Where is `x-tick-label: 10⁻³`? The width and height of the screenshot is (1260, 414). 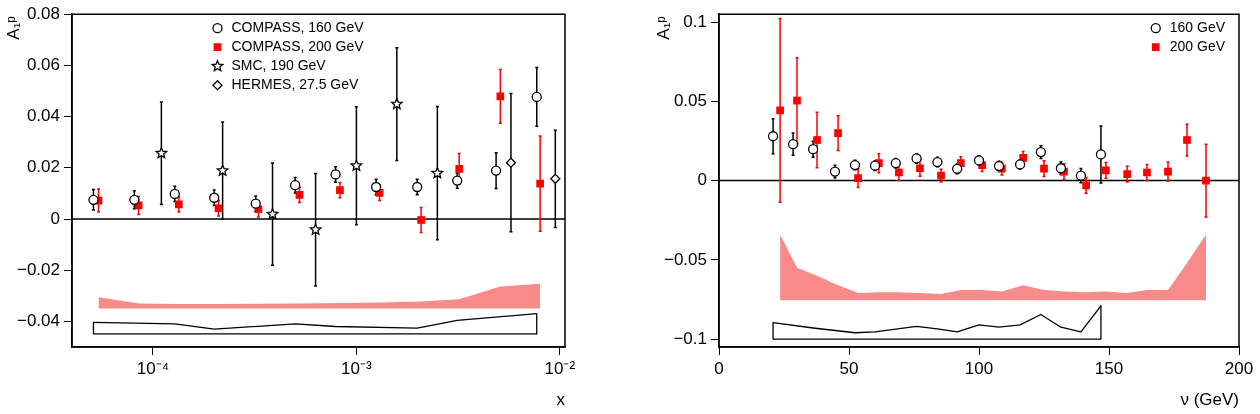
x-tick-label: 10⁻³ is located at coordinates (357, 368).